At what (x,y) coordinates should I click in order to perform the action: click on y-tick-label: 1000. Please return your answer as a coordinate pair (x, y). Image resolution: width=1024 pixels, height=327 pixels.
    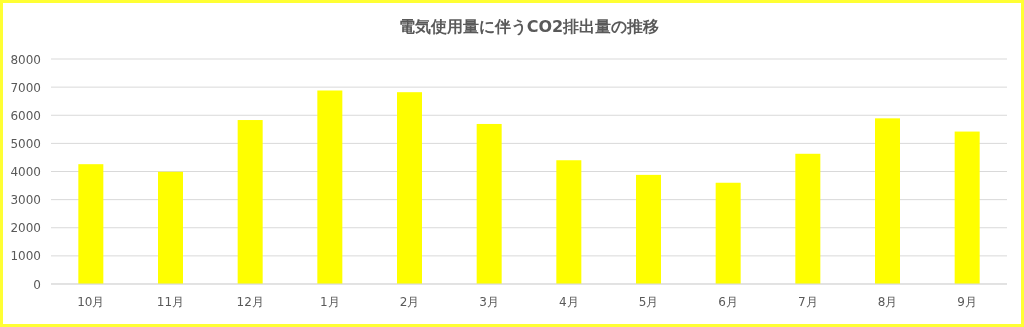
    Looking at the image, I should click on (25, 256).